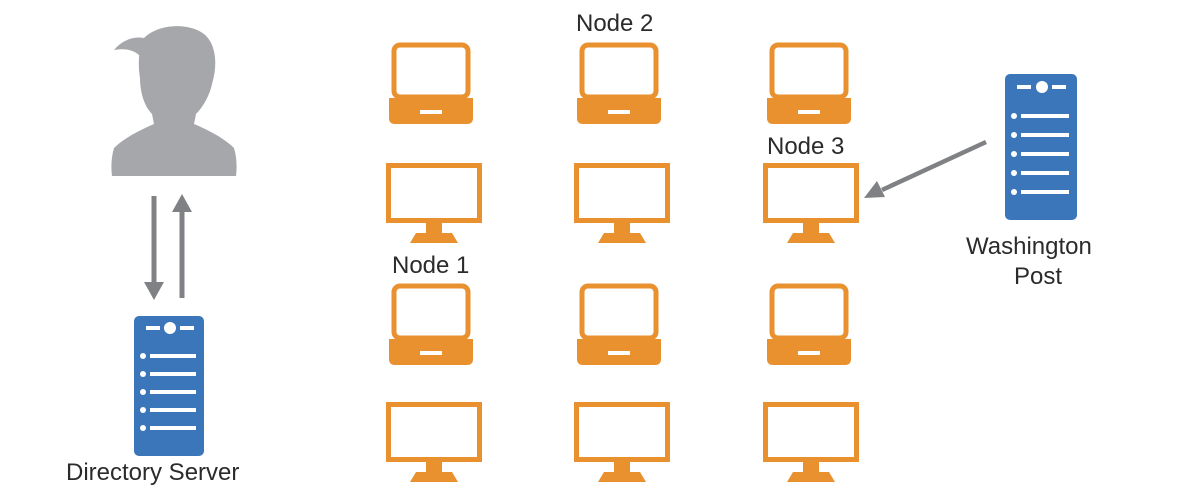  Describe the element at coordinates (431, 265) in the screenshot. I see `node-1-label: Node 1` at that location.